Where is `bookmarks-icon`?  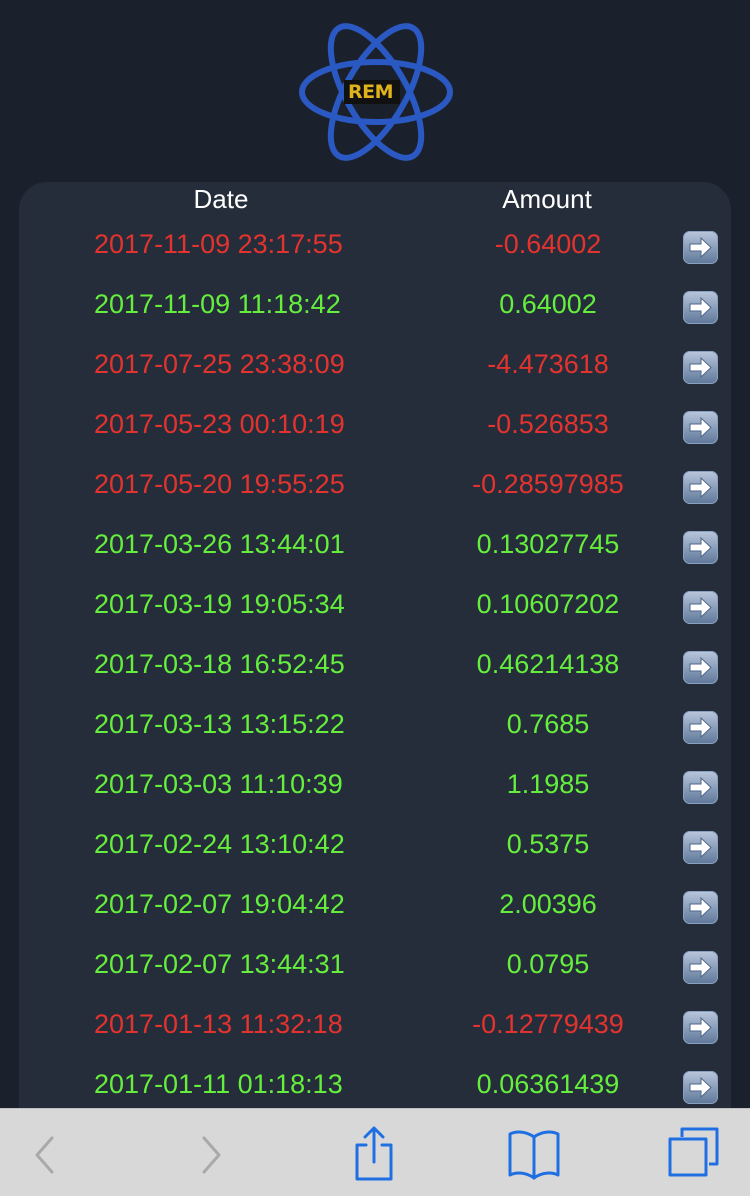
bookmarks-icon is located at coordinates (534, 1155).